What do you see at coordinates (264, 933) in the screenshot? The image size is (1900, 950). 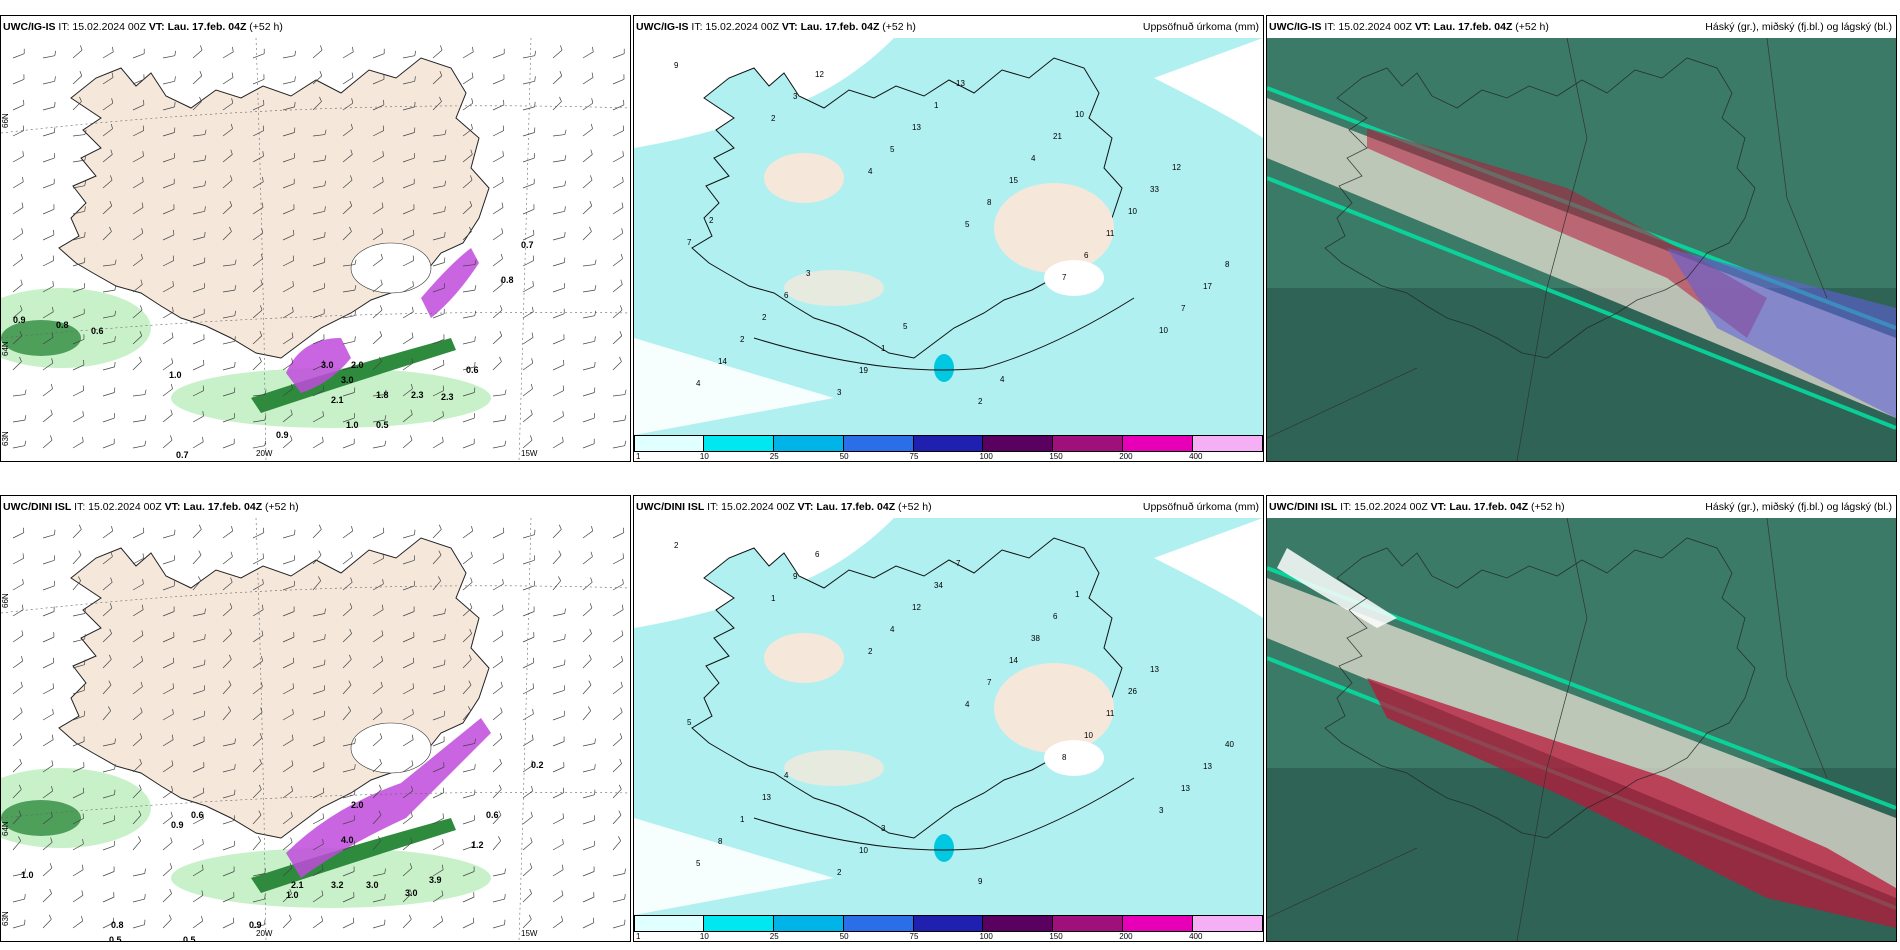 I see `axis-label: 20W` at bounding box center [264, 933].